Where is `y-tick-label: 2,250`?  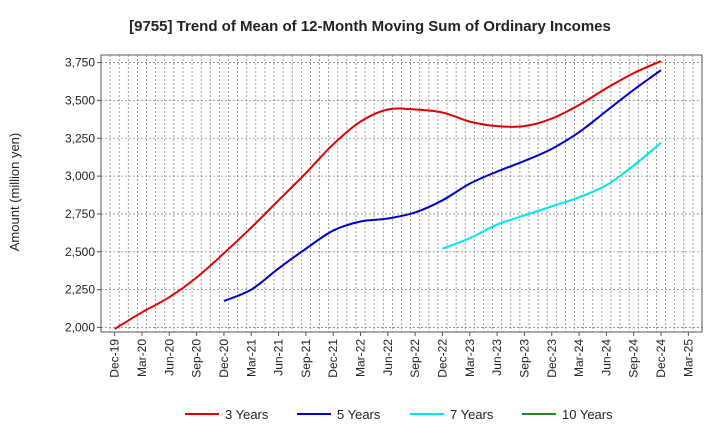 y-tick-label: 2,250 is located at coordinates (80, 290).